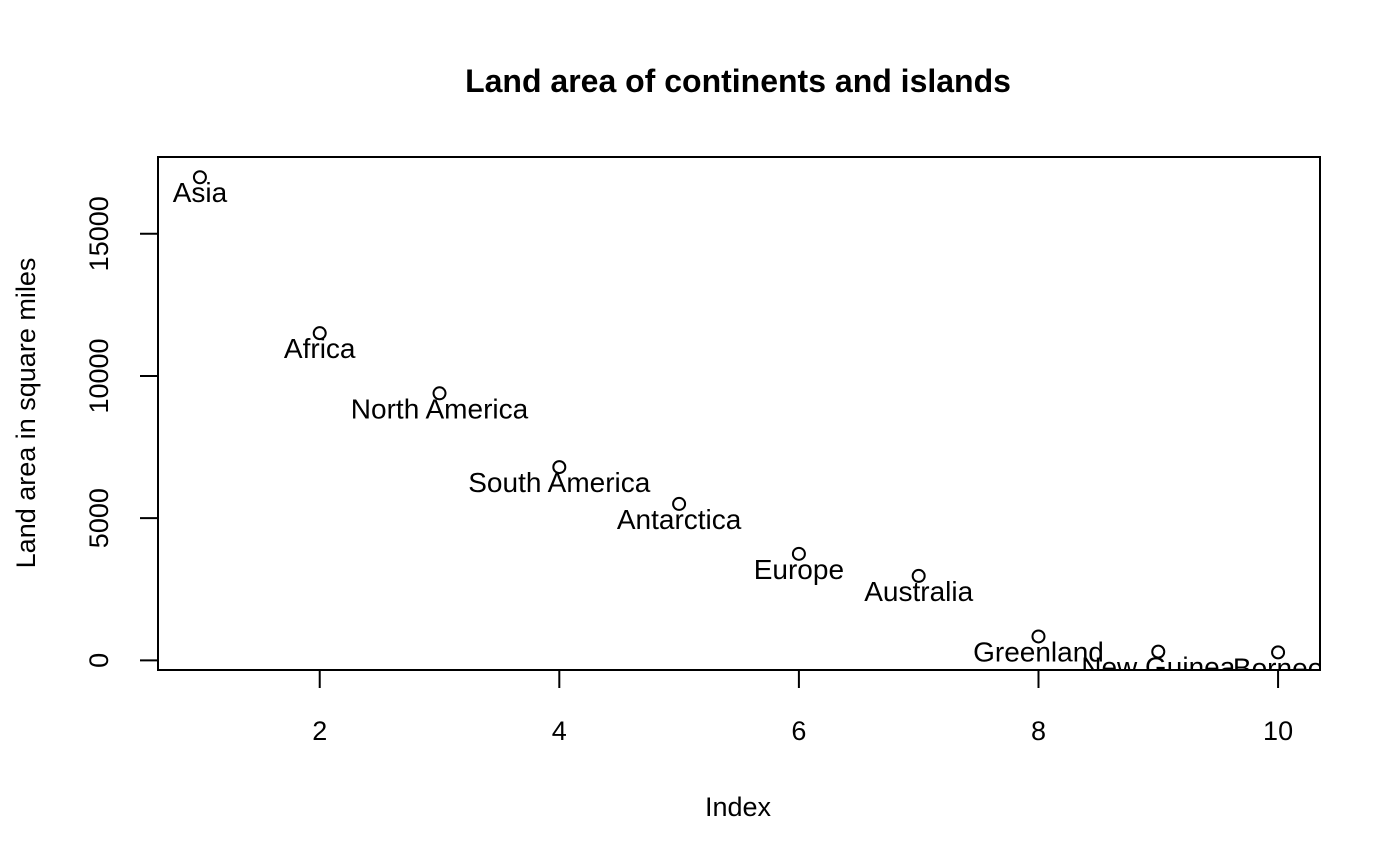 This screenshot has width=1400, height=866. I want to click on point-label: South America, so click(559, 482).